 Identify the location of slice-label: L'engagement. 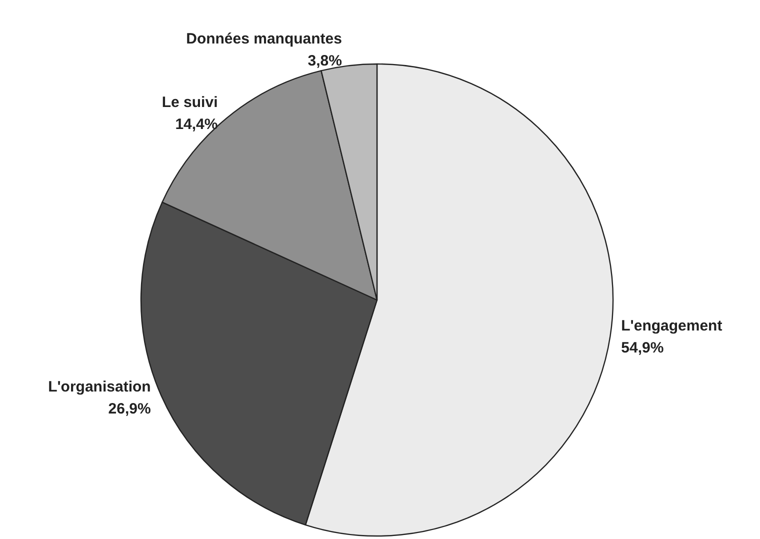
(671, 326).